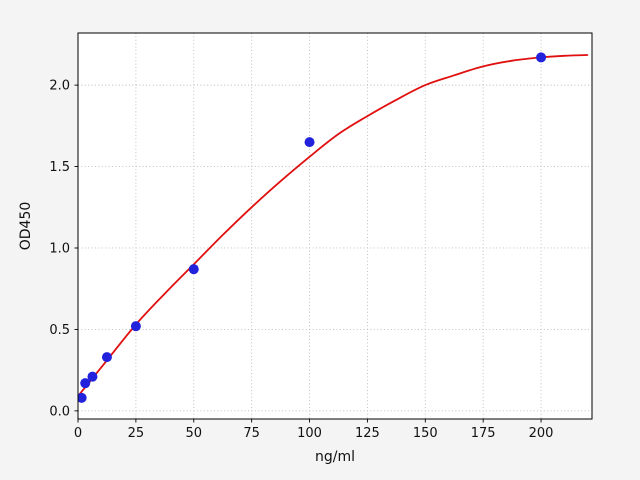 The width and height of the screenshot is (640, 480). What do you see at coordinates (78, 433) in the screenshot?
I see `x-tick-label: 0` at bounding box center [78, 433].